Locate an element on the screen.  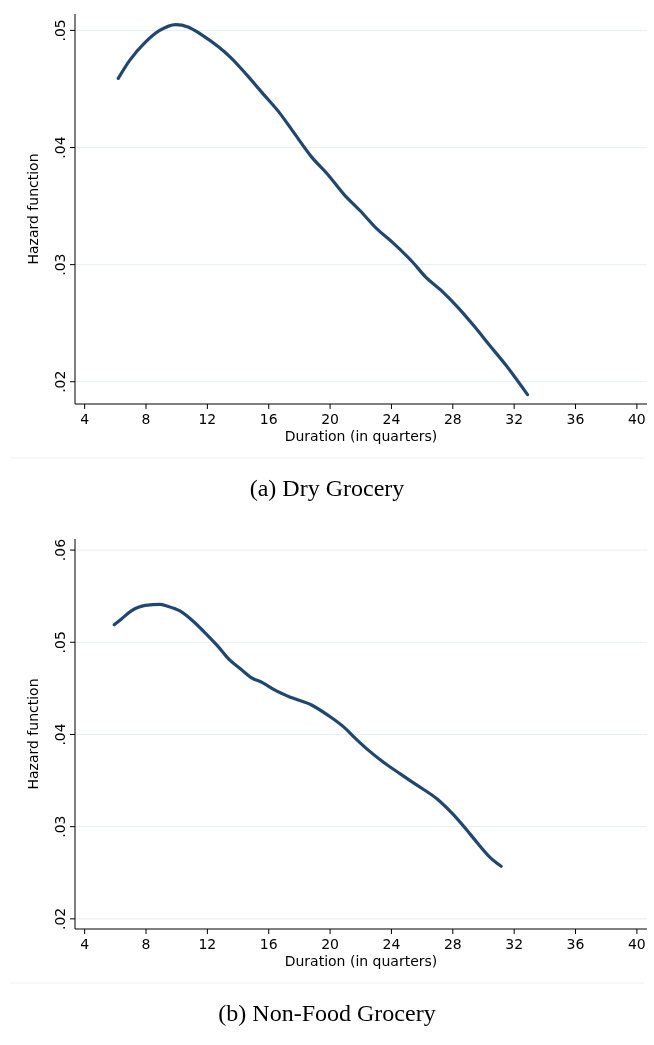
y-tick-label: .06 is located at coordinates (60, 550).